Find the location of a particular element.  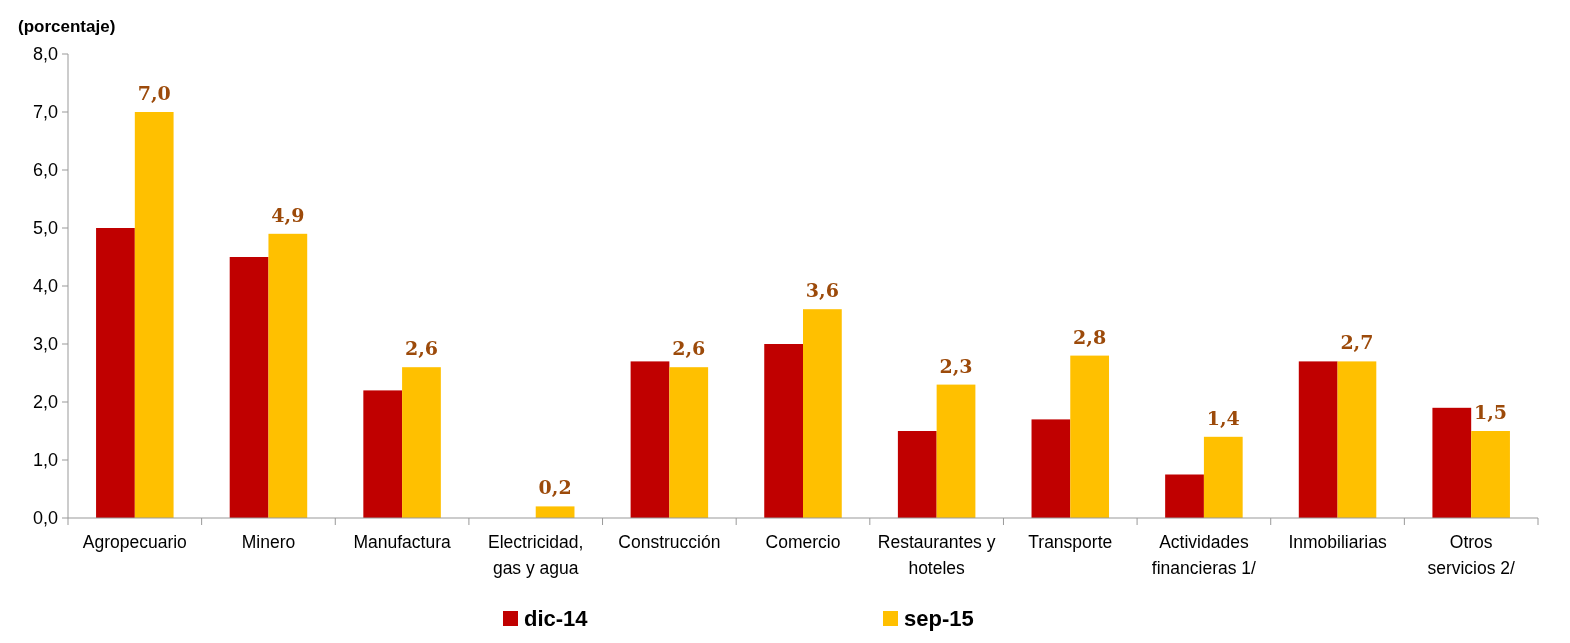

x-tick-label: Transporte is located at coordinates (1070, 542).